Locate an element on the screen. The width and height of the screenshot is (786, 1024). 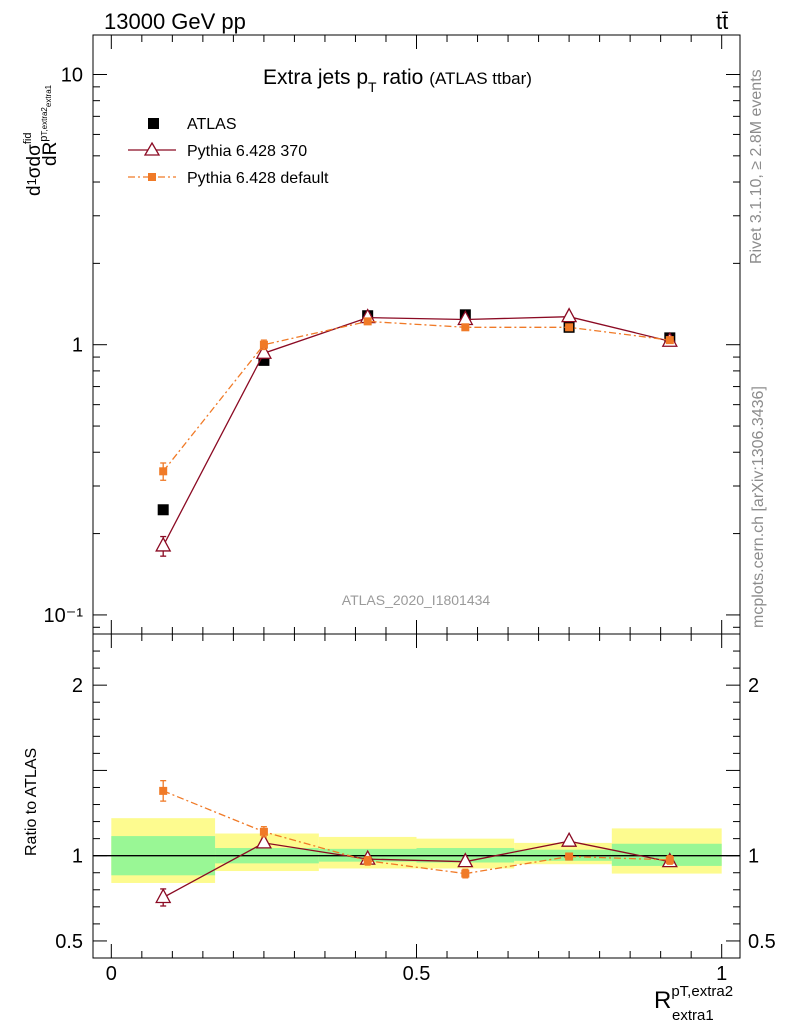
analysis-id: ATLAS_2020_I1801434 is located at coordinates (416, 600).